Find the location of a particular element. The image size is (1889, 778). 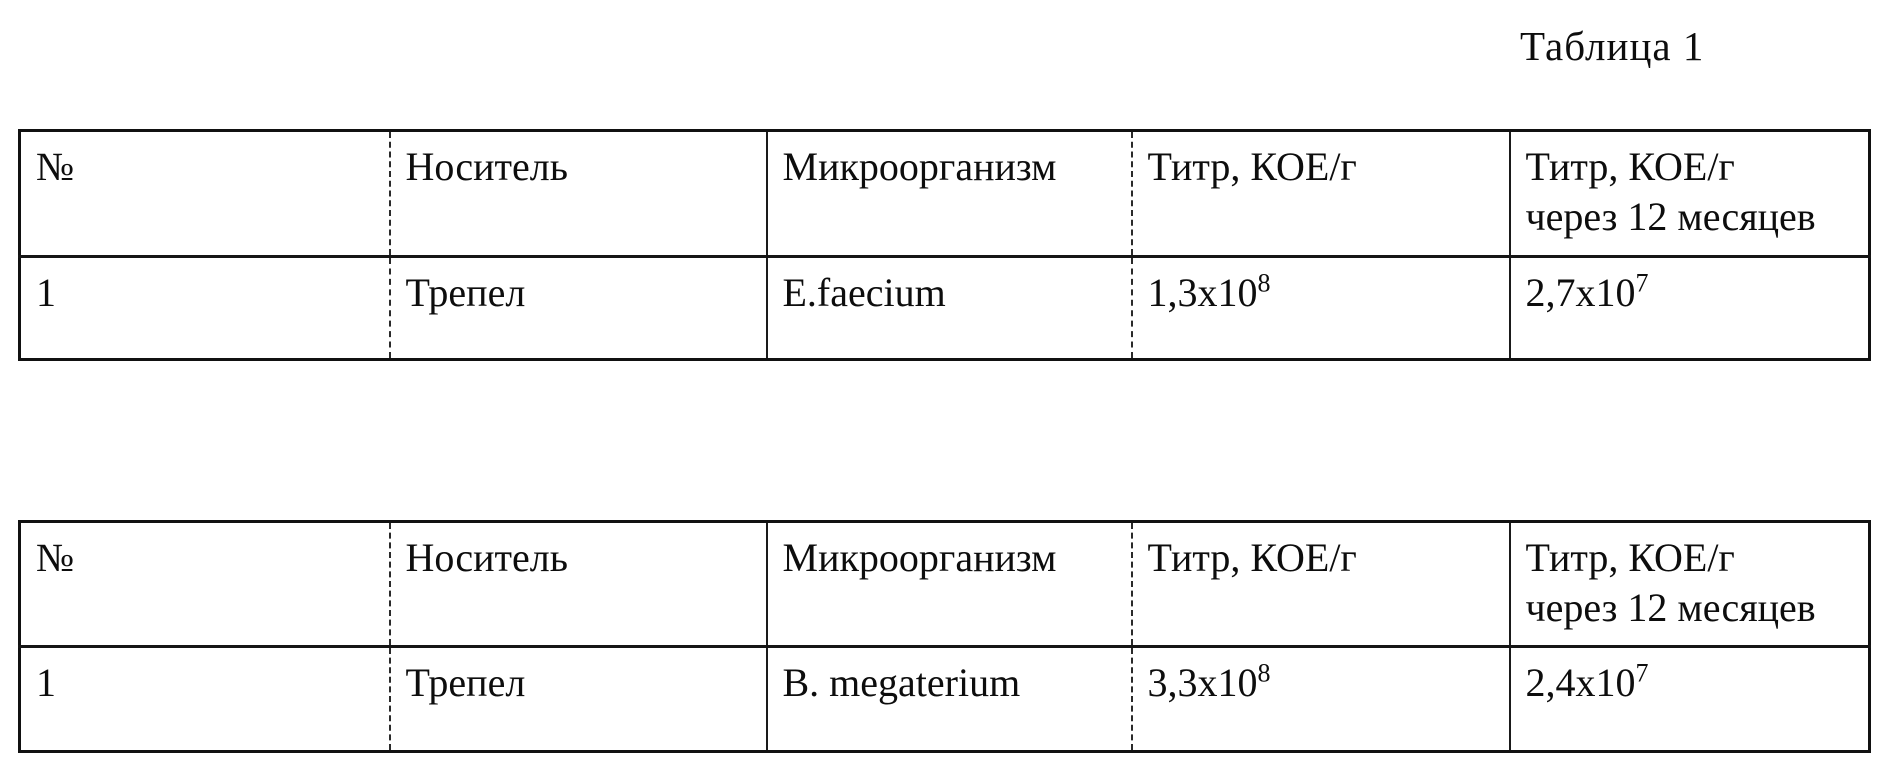

document-title: Таблица 1 is located at coordinates (1612, 46).